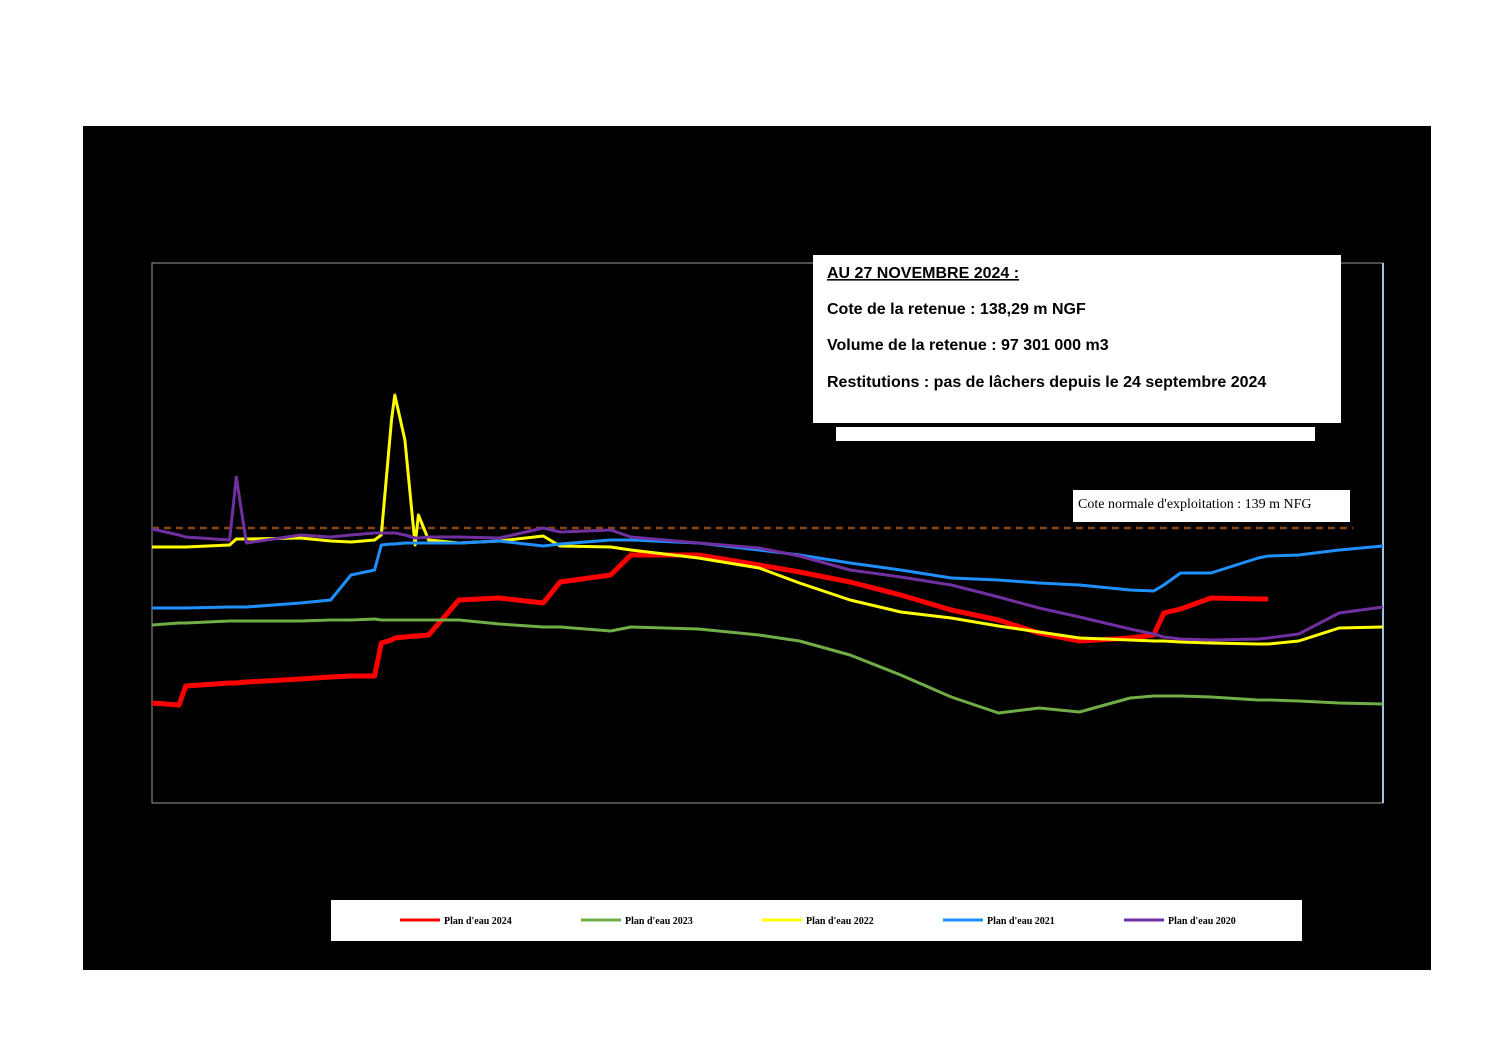 The height and width of the screenshot is (1058, 1497). I want to click on legend-label: Plan d'eau 2023, so click(659, 921).